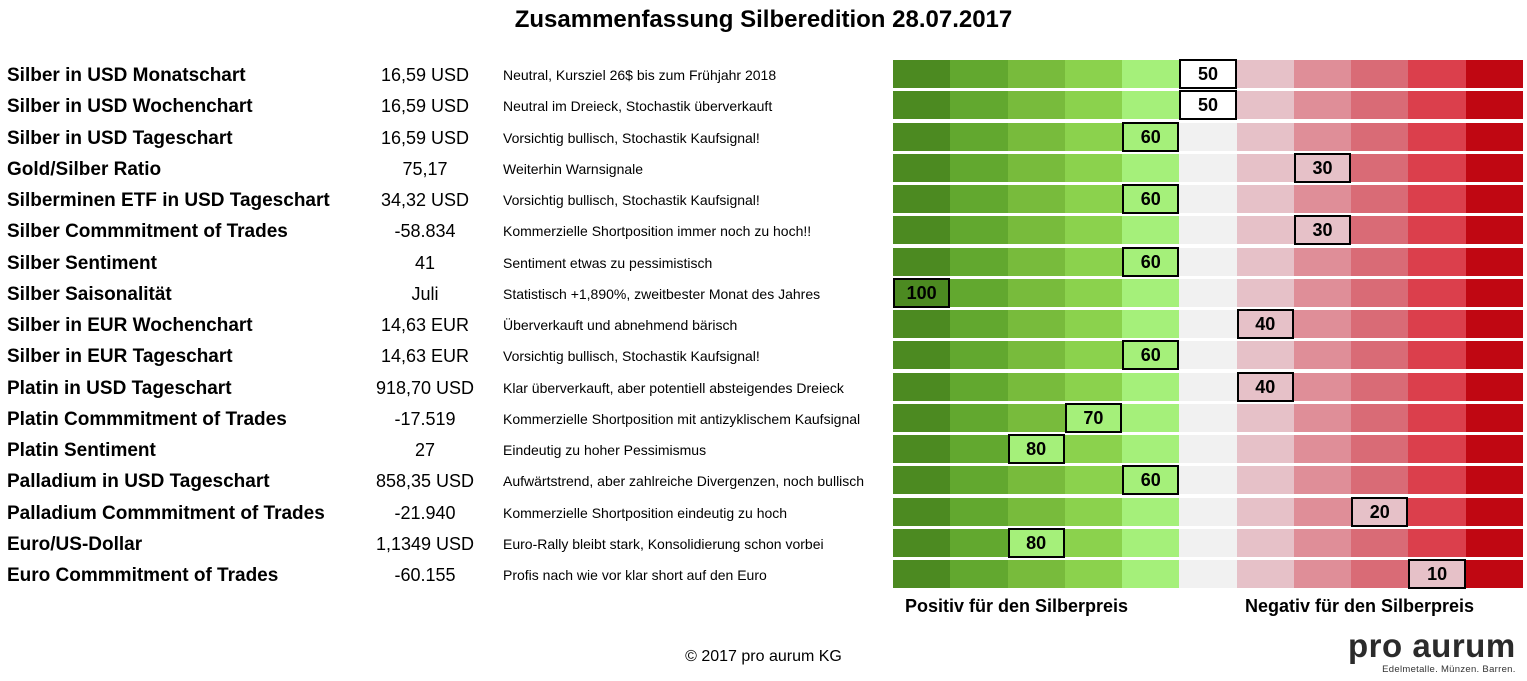 The height and width of the screenshot is (681, 1527). Describe the element at coordinates (1322, 230) in the screenshot. I see `score-marker: 30` at that location.